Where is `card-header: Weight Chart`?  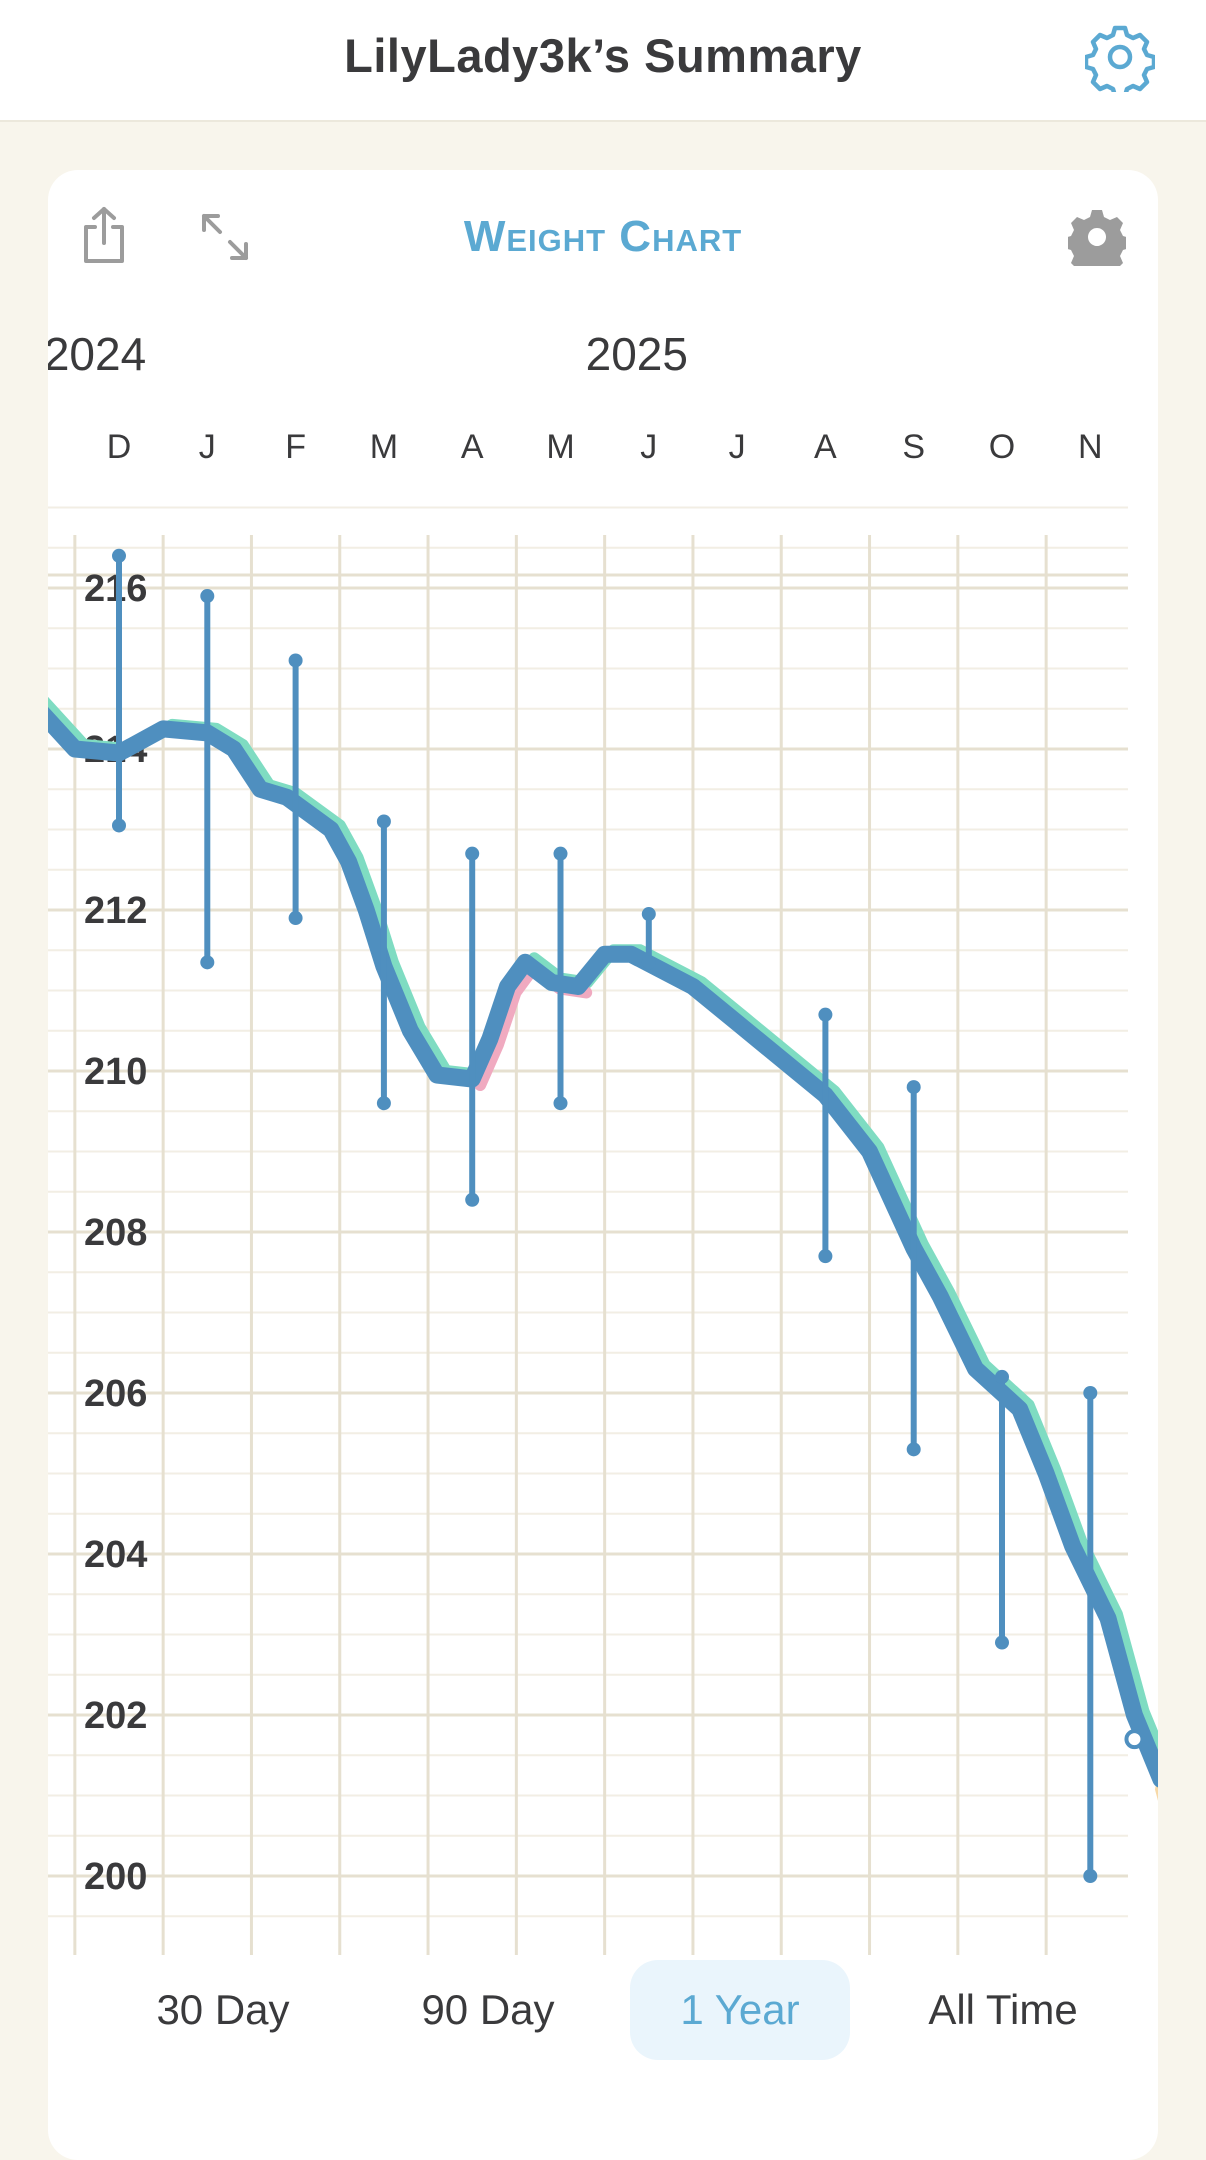
card-header: Weight Chart is located at coordinates (603, 235).